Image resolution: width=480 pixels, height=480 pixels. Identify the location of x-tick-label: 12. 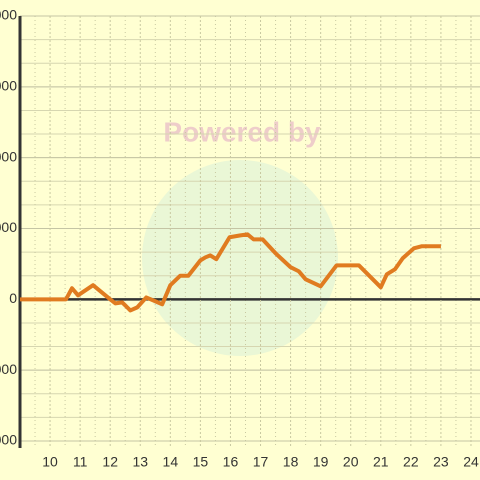
(110, 462).